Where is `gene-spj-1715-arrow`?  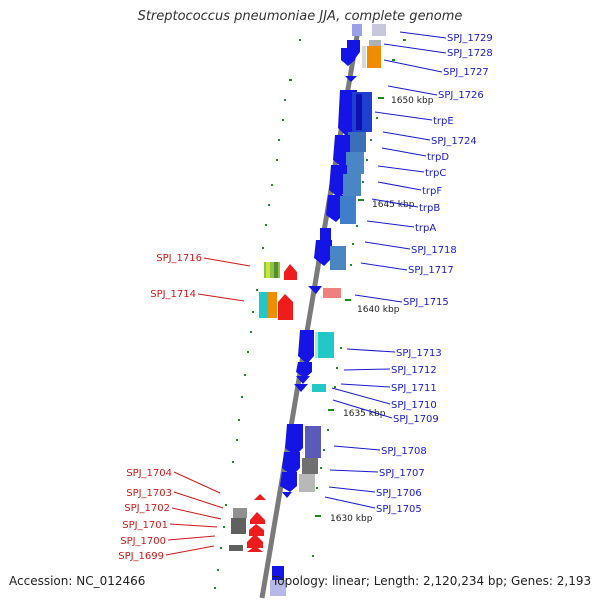
gene-spj-1715-arrow is located at coordinates (315, 290).